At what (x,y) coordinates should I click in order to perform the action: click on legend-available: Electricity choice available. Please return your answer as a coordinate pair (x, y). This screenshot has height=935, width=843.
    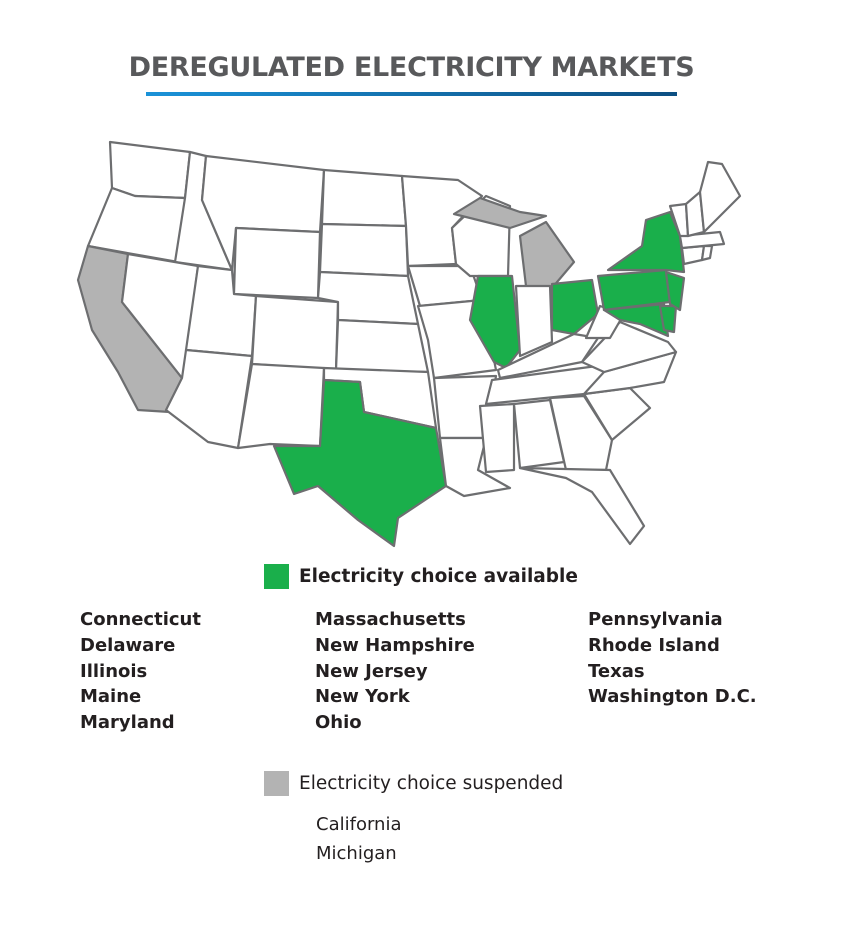
    Looking at the image, I should click on (421, 576).